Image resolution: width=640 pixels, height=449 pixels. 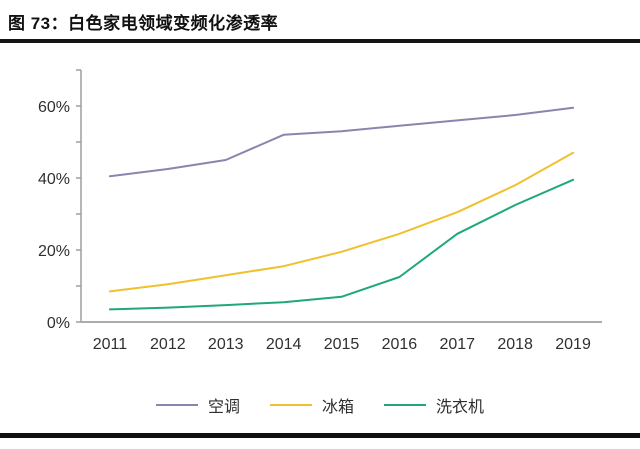 What do you see at coordinates (460, 407) in the screenshot?
I see `washing-machine-legend-label: 洗衣机` at bounding box center [460, 407].